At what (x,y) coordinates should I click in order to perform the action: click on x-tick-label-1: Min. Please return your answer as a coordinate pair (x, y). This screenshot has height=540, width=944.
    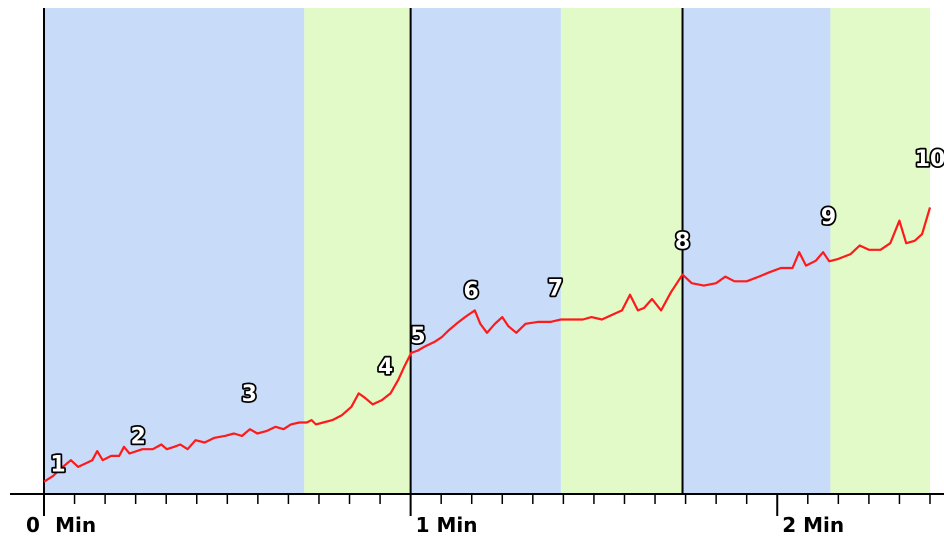
    Looking at the image, I should click on (75, 525).